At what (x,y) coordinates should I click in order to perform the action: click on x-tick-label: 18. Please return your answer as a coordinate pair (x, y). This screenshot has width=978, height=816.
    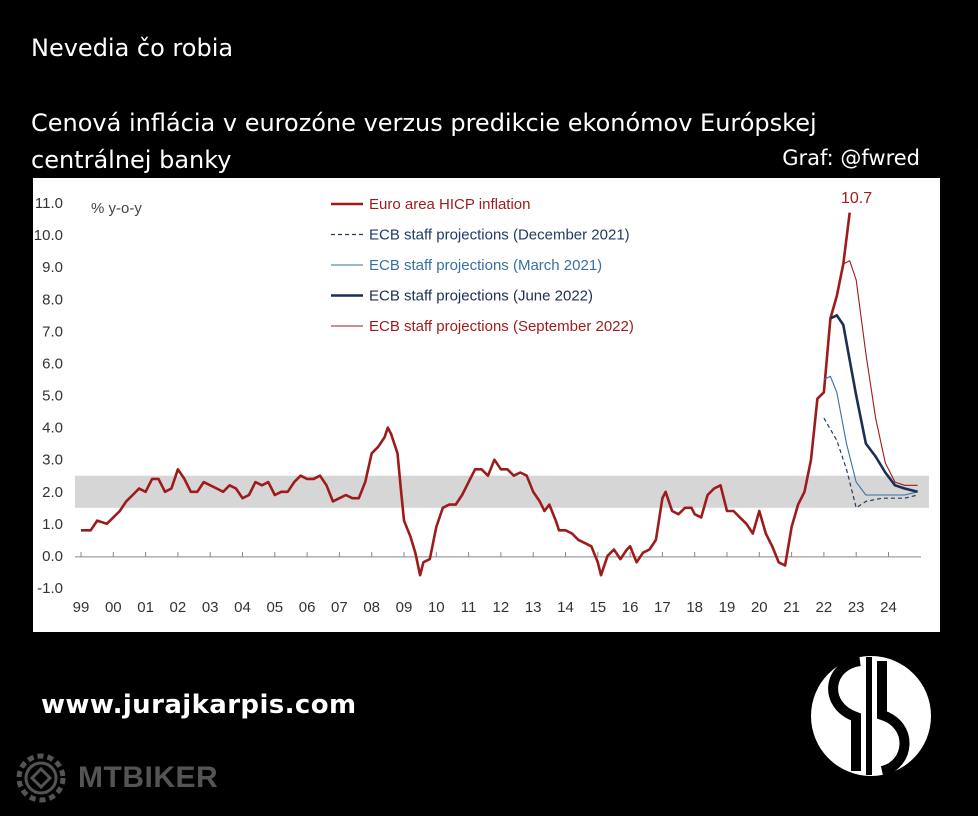
    Looking at the image, I should click on (694, 607).